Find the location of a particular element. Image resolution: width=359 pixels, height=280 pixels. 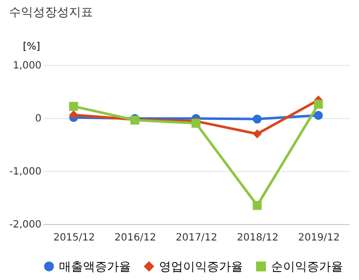

legend-label: 순이익증가율 is located at coordinates (307, 266).